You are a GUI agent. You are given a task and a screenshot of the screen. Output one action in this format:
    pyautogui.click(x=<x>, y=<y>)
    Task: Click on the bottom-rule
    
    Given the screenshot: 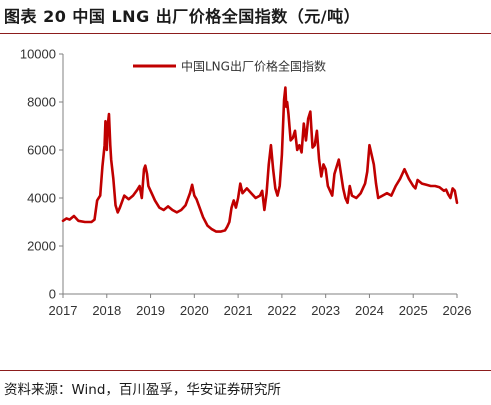 What is the action you would take?
    pyautogui.click(x=245, y=370)
    